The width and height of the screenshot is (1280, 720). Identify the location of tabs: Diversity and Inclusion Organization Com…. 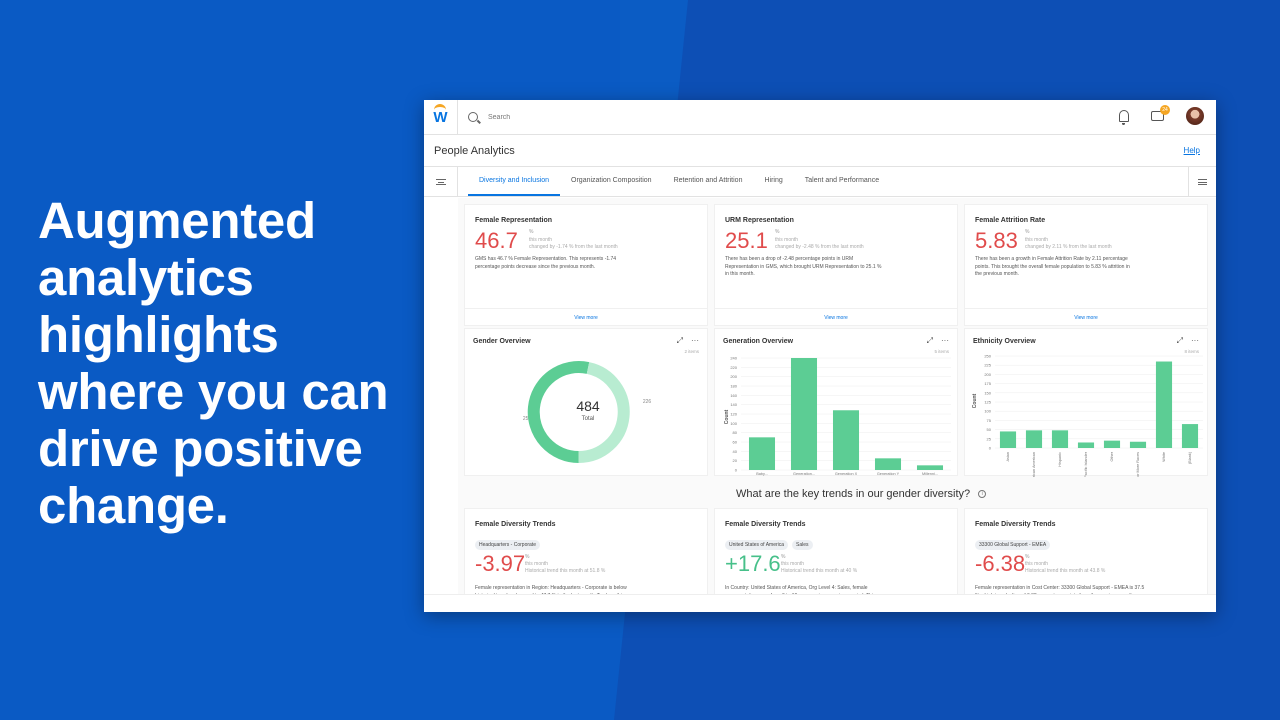
(679, 181).